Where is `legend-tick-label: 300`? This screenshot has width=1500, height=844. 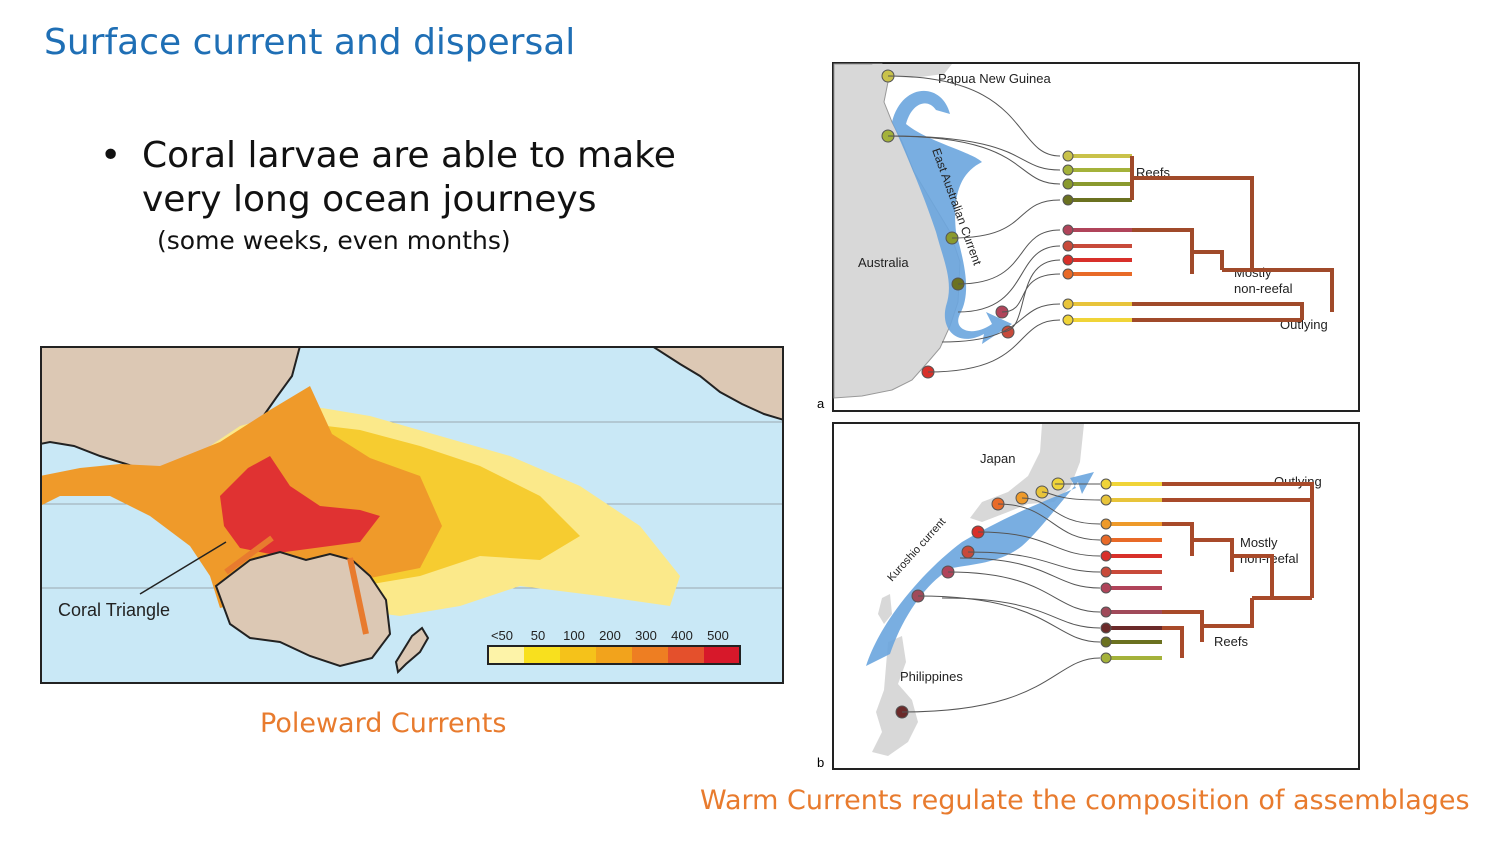
legend-tick-label: 300 is located at coordinates (646, 635).